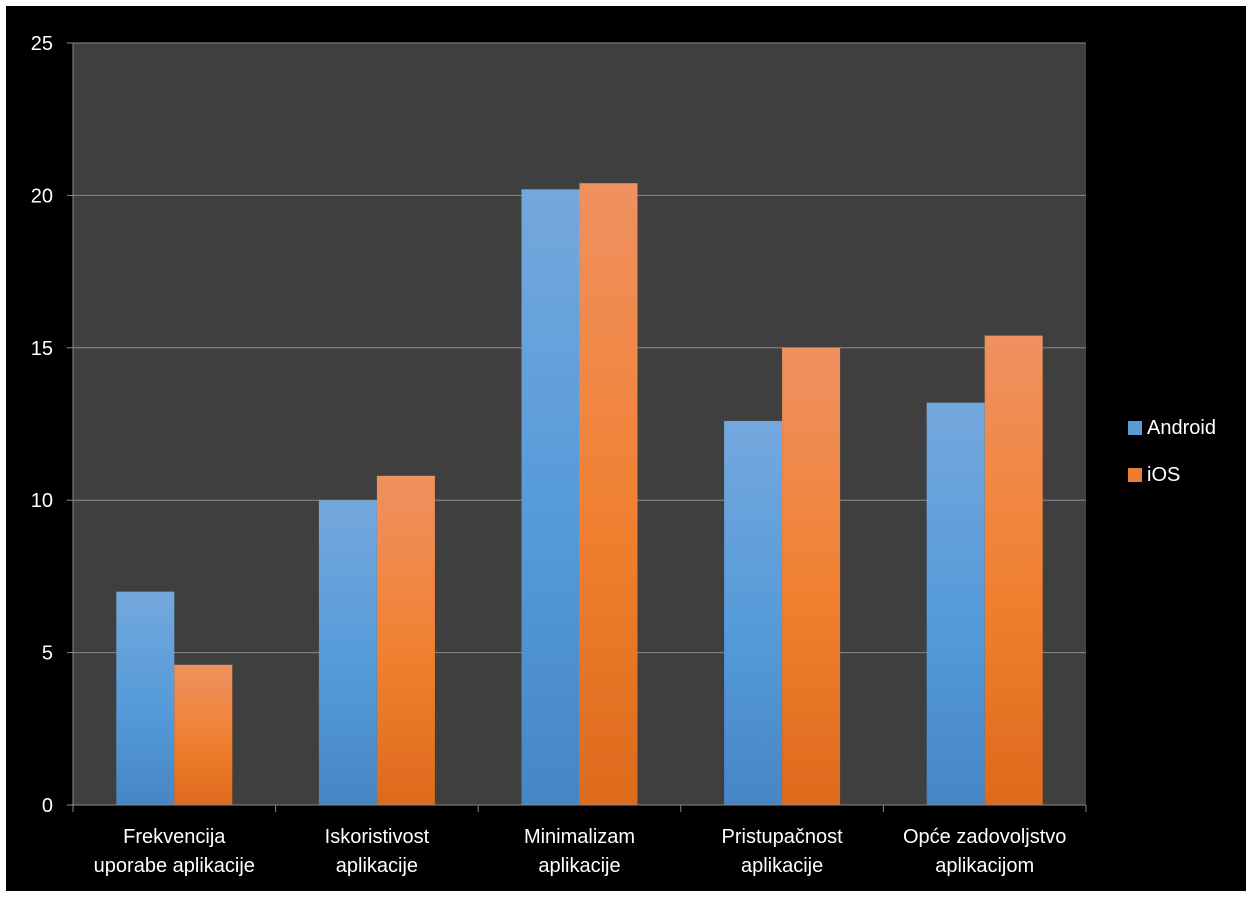 The width and height of the screenshot is (1252, 897). Describe the element at coordinates (1172, 451) in the screenshot. I see `legend: Android iOS` at that location.